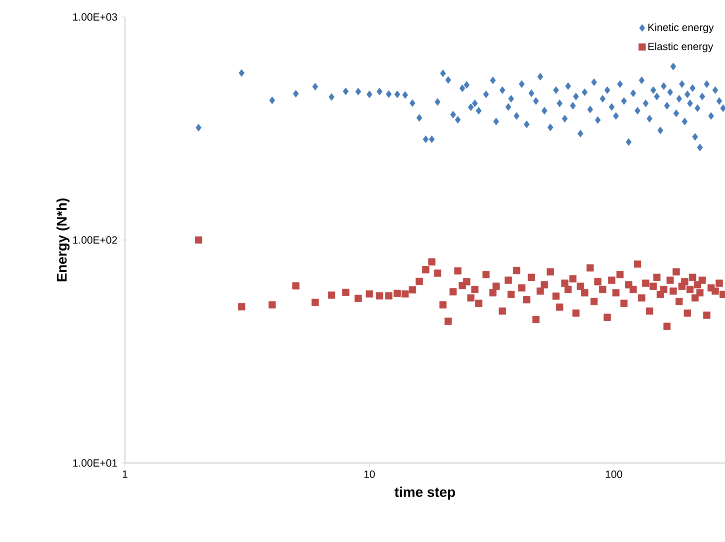 This screenshot has height=542, width=725. I want to click on x-tick-label: 10, so click(369, 474).